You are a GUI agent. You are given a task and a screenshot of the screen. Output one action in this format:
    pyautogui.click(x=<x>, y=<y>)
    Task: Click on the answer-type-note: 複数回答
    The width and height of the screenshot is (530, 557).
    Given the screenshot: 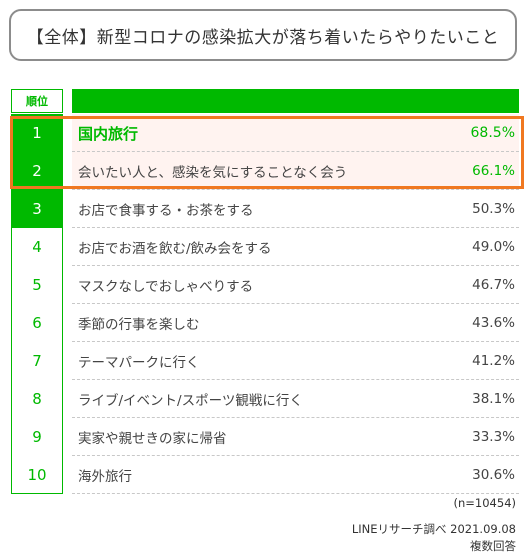 What is the action you would take?
    pyautogui.click(x=493, y=546)
    